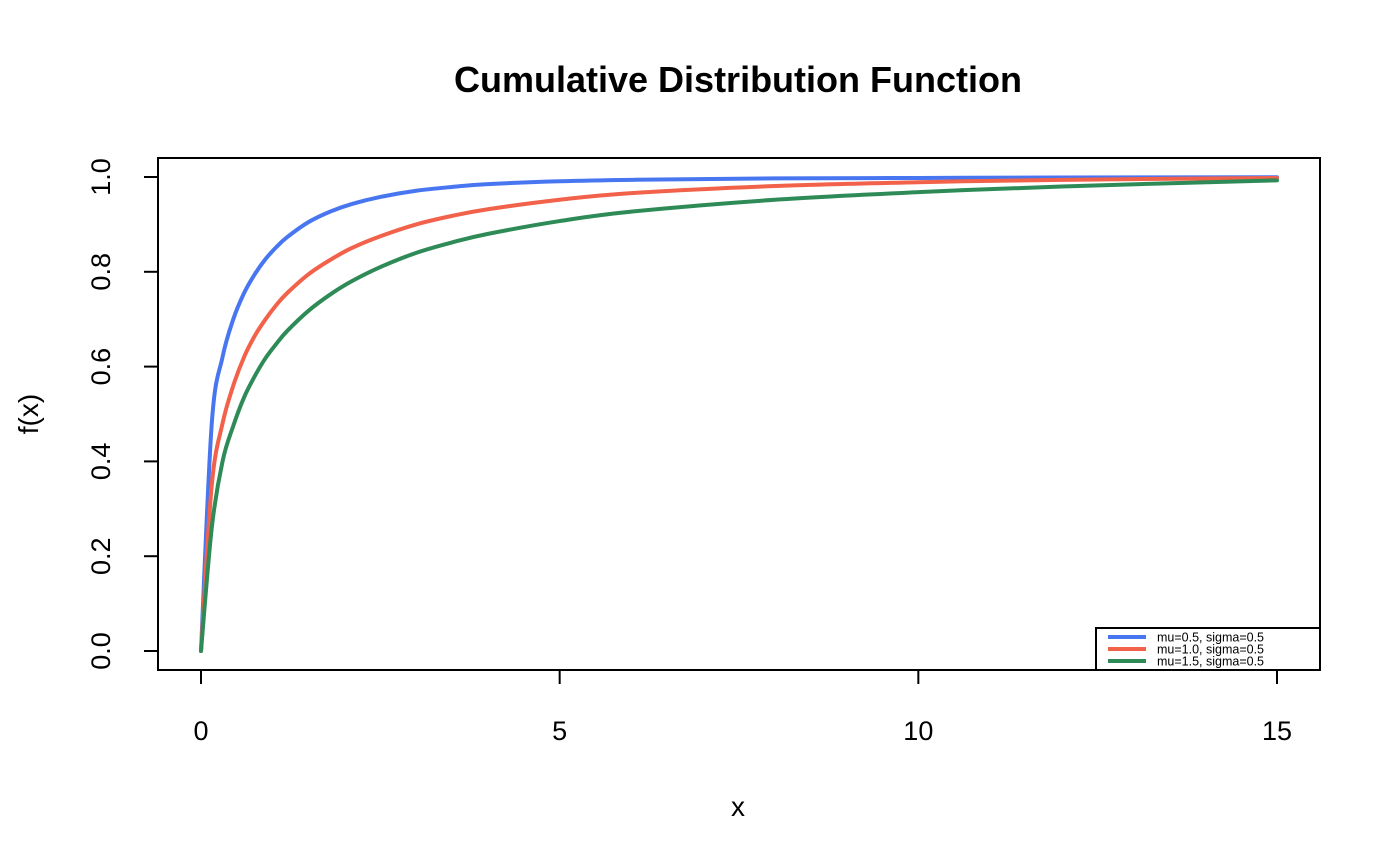 The width and height of the screenshot is (1400, 866). What do you see at coordinates (738, 79) in the screenshot?
I see `chart-title: Cumulative Distribution Function` at bounding box center [738, 79].